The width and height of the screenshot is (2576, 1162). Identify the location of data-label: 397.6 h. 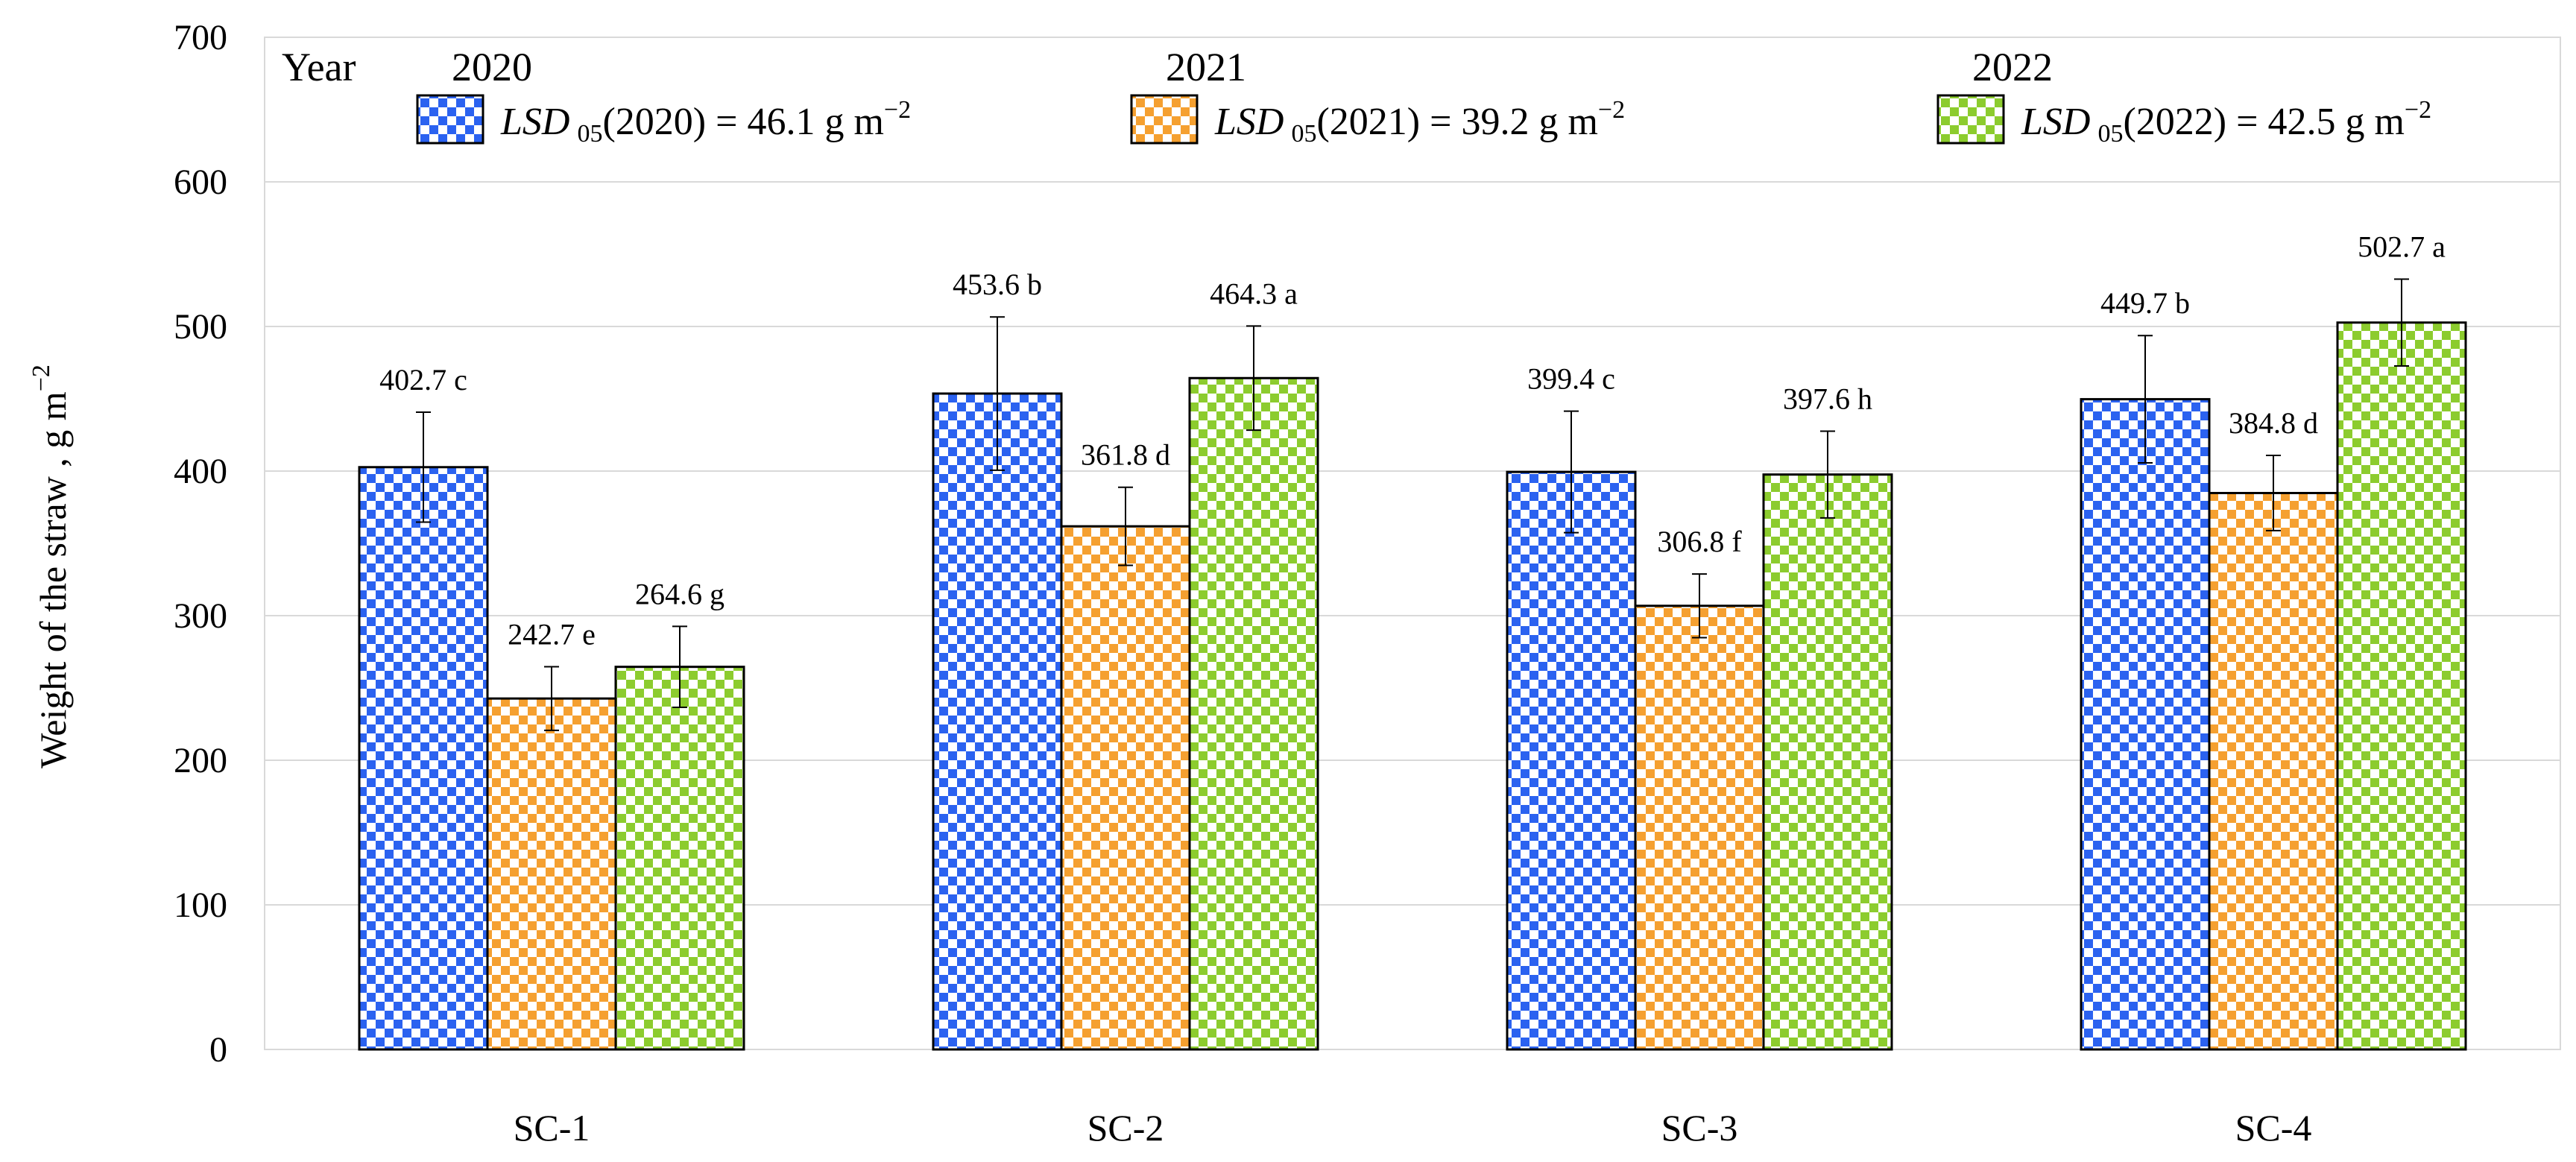
(1827, 398).